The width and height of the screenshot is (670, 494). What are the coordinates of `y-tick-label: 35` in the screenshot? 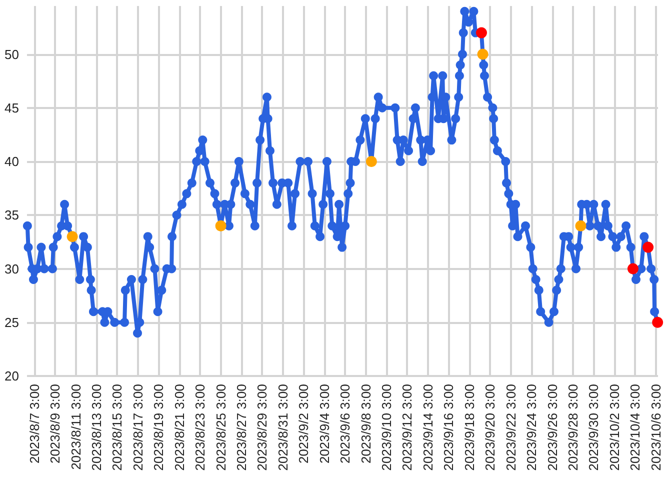 It's located at (11, 215).